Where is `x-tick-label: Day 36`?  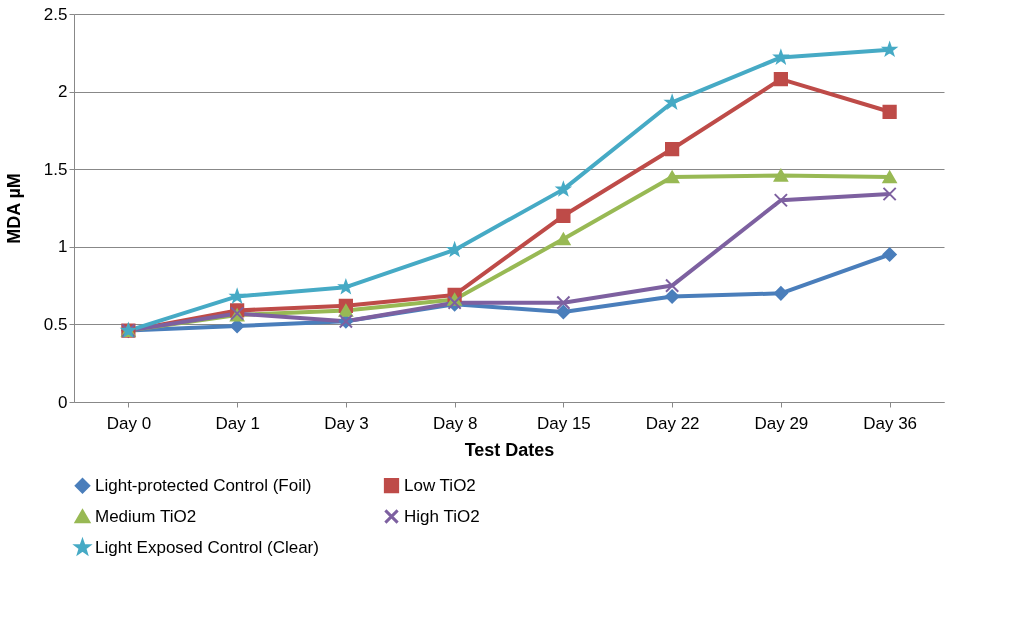 x-tick-label: Day 36 is located at coordinates (890, 423).